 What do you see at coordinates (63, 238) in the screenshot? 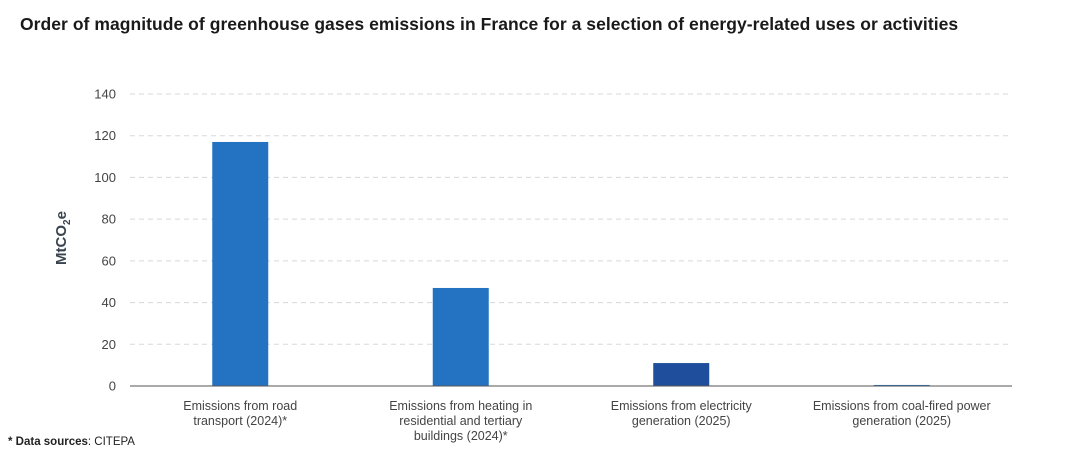
I see `y-axis-label: MtCO2e` at bounding box center [63, 238].